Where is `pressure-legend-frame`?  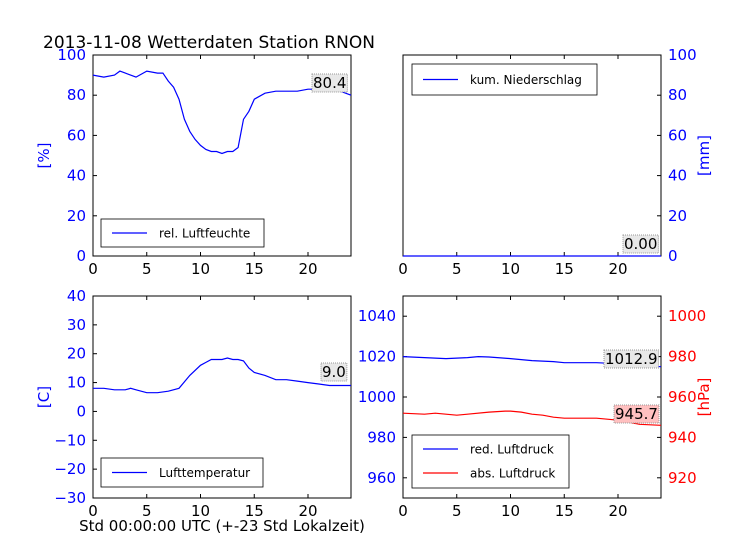 pressure-legend-frame is located at coordinates (490, 461).